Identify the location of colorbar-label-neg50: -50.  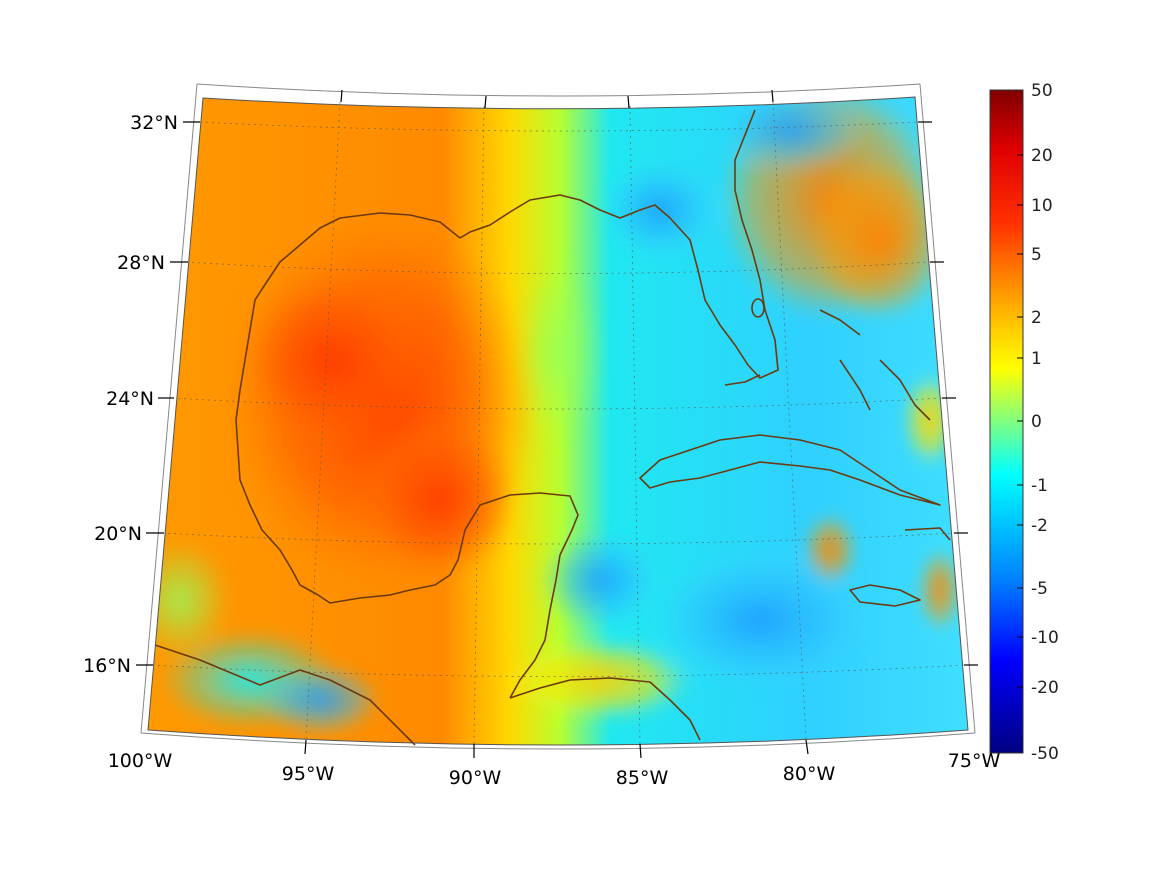
(1045, 754).